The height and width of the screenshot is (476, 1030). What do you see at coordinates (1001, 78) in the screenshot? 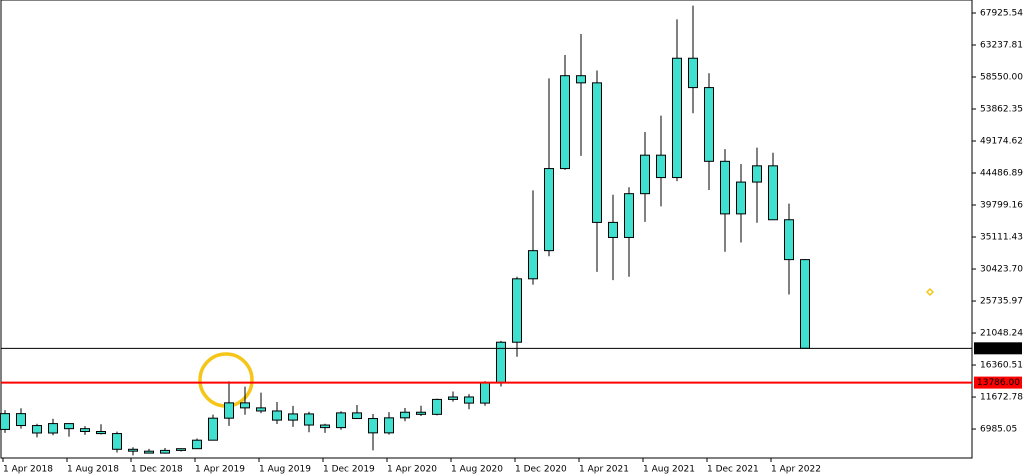
I see `y-tick-label: 58550.00` at bounding box center [1001, 78].